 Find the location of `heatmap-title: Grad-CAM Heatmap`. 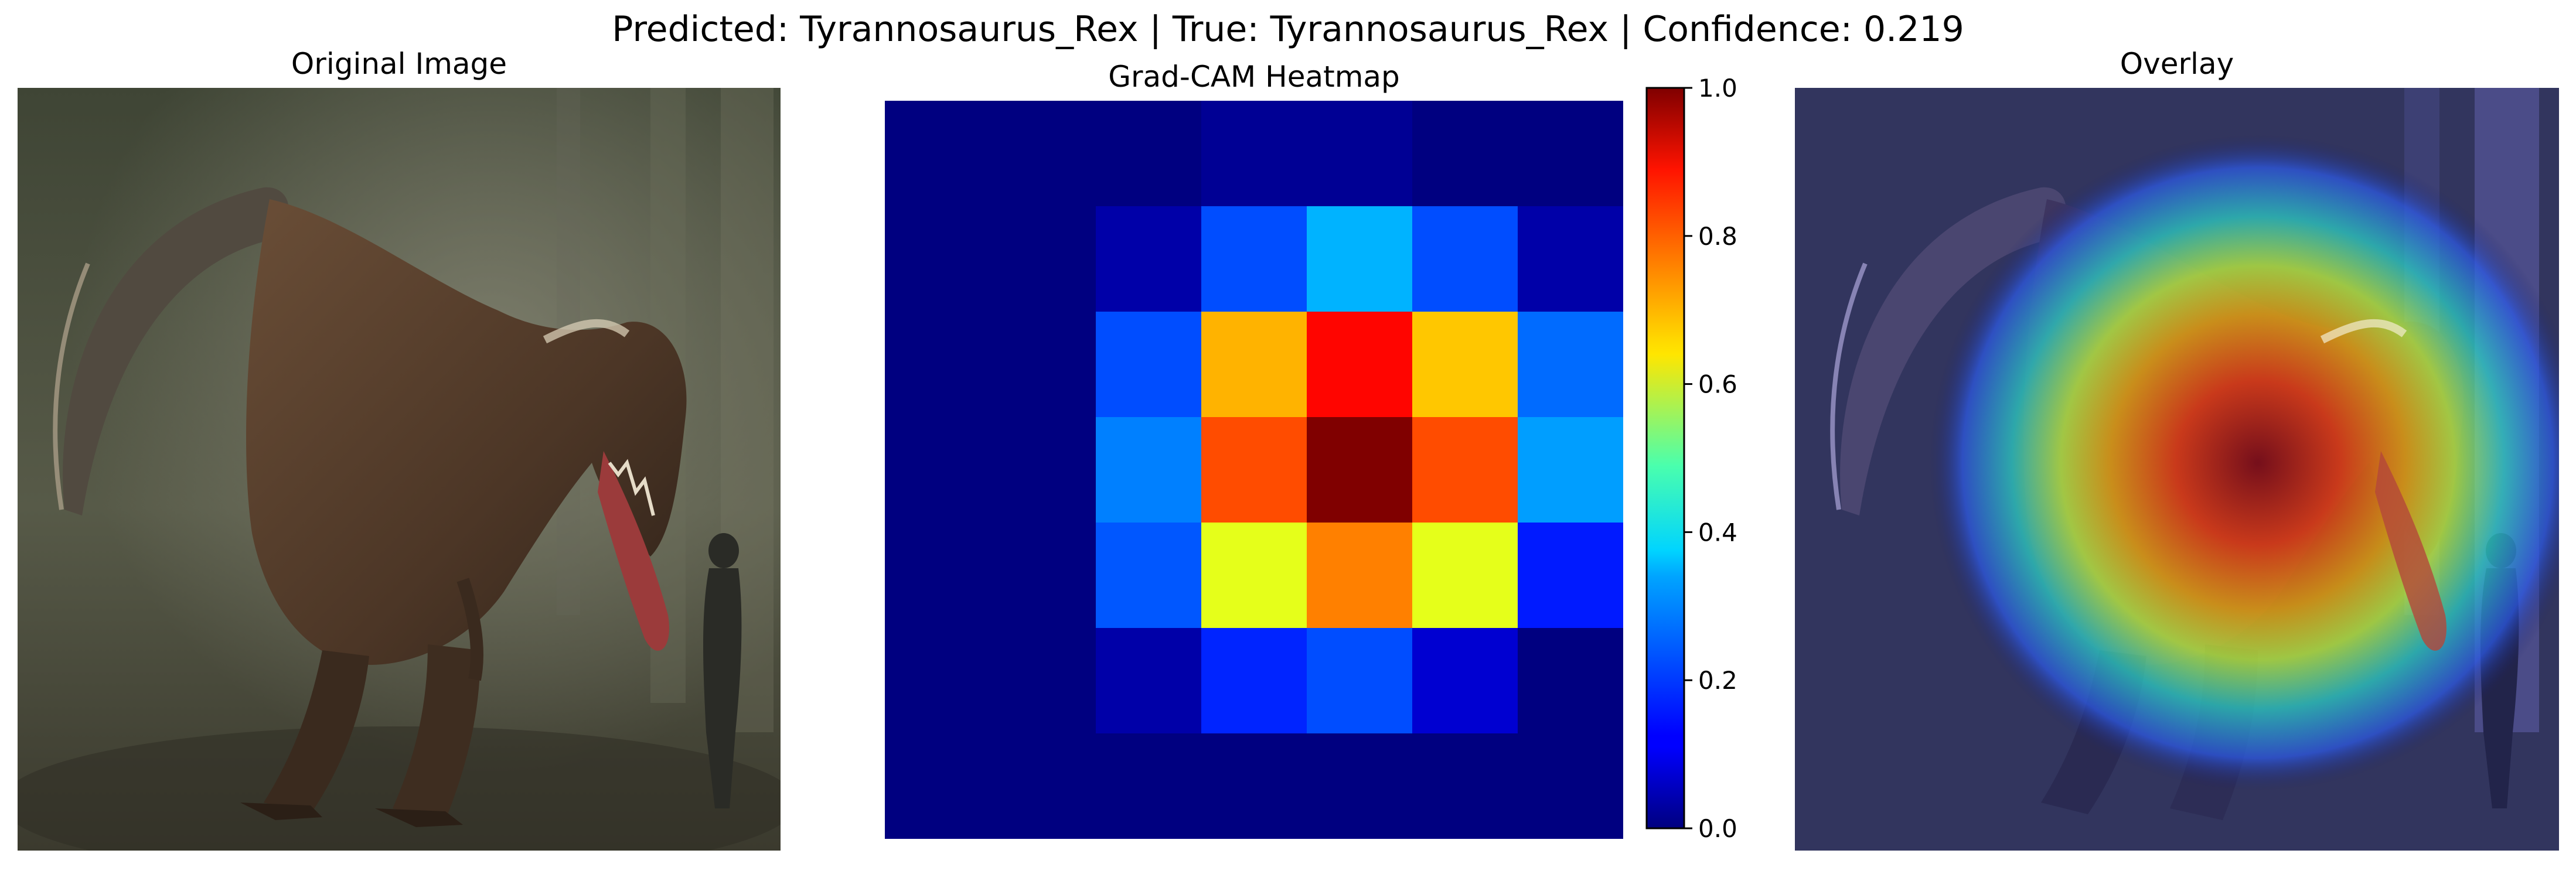

heatmap-title: Grad-CAM Heatmap is located at coordinates (1254, 77).